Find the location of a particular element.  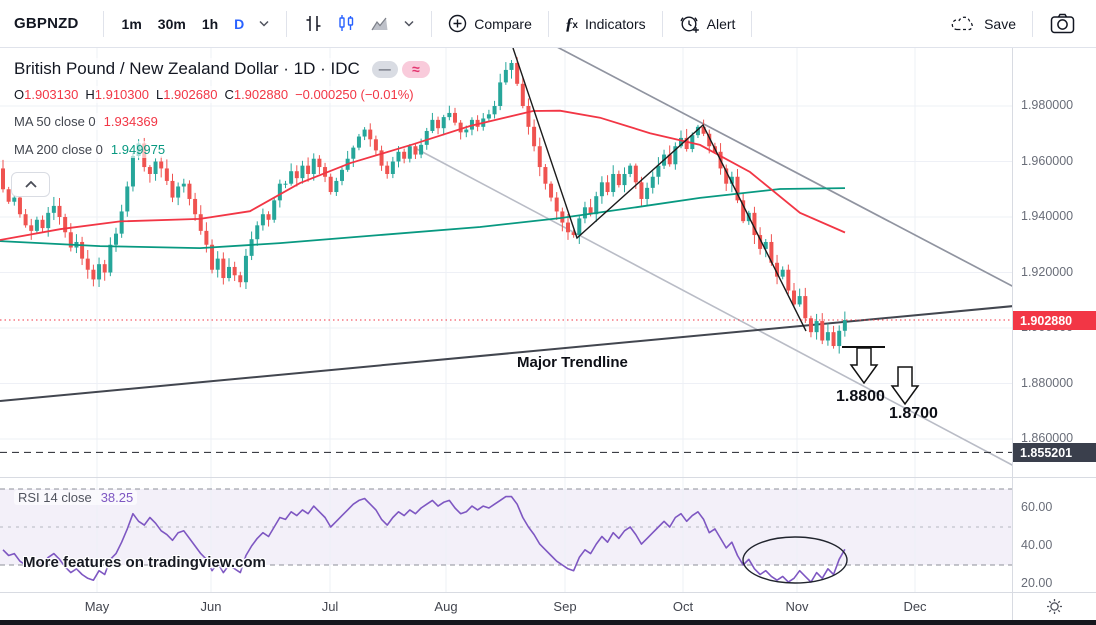

month-label-oct: Oct is located at coordinates (683, 606).